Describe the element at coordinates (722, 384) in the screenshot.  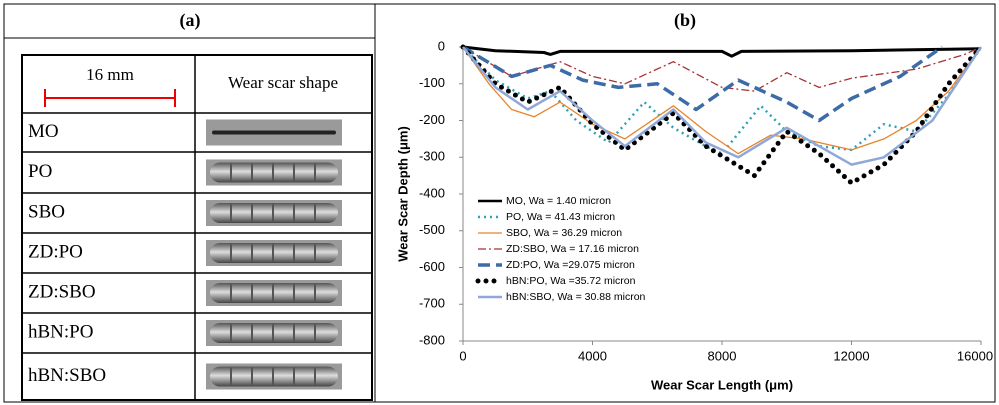
I see `x-axis-title: Wear Scar Length (μm)` at that location.